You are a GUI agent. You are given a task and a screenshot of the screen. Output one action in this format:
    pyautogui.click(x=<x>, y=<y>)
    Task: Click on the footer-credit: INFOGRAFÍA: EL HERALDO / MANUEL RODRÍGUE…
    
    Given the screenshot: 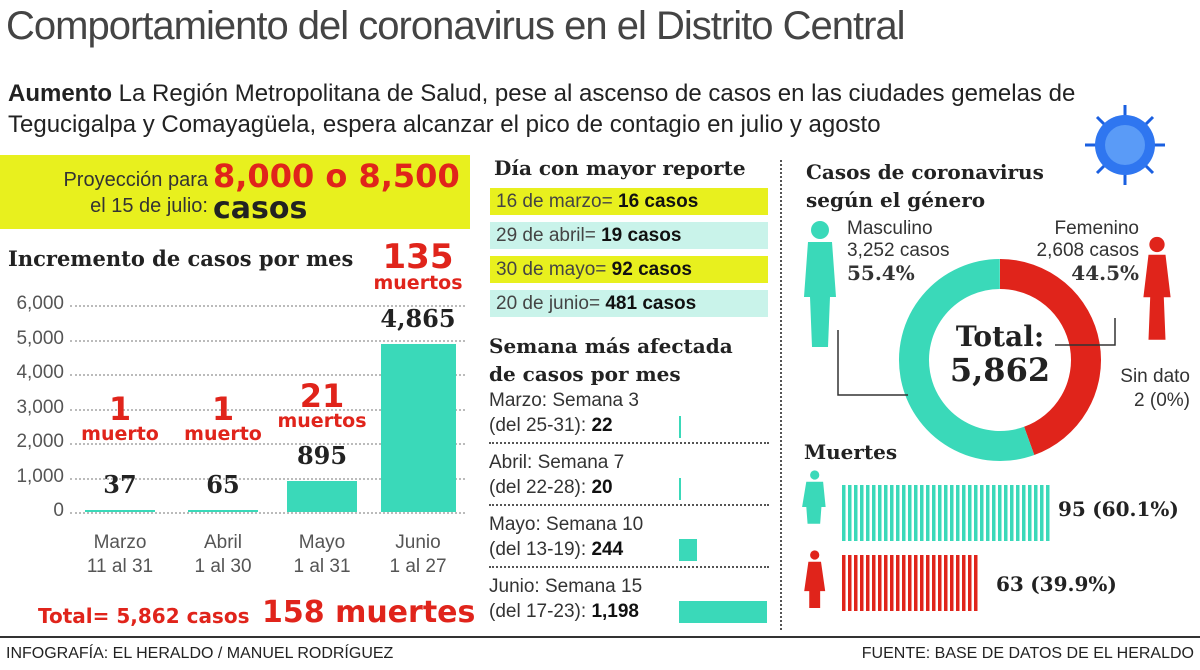 What is the action you would take?
    pyautogui.click(x=200, y=653)
    